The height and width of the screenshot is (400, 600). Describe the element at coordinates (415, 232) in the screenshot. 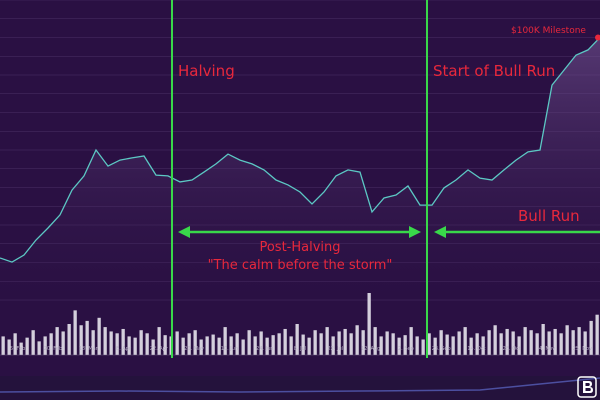

I see `arrow-head` at that location.